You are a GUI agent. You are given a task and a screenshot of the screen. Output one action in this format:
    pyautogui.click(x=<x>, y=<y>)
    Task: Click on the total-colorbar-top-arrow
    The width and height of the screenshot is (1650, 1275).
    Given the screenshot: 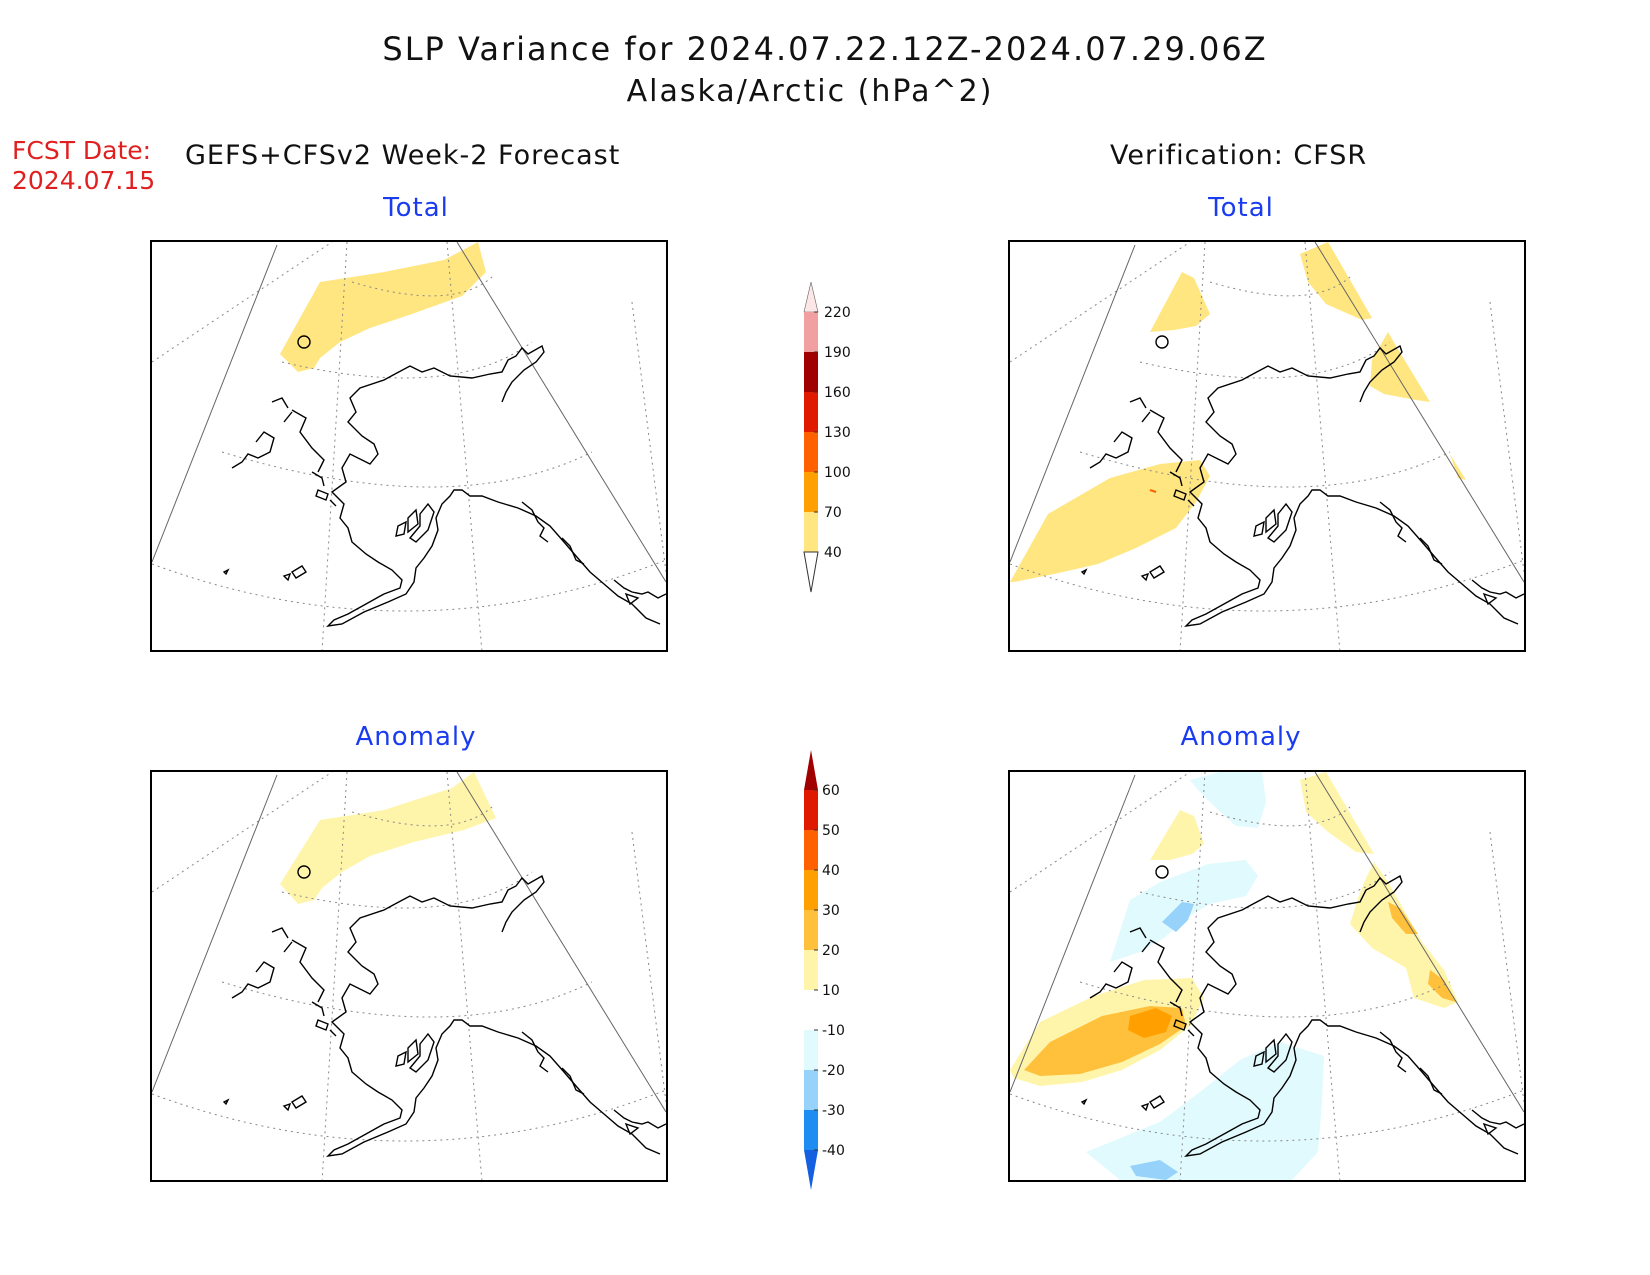 What is the action you would take?
    pyautogui.click(x=811, y=297)
    